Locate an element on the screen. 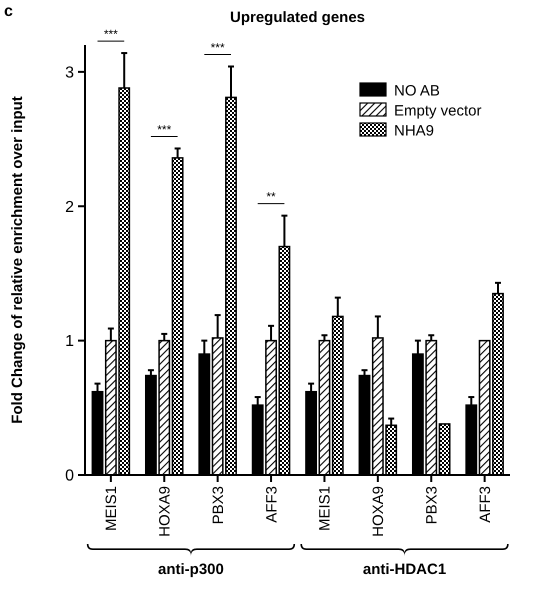  text: c is located at coordinates (8, 11).